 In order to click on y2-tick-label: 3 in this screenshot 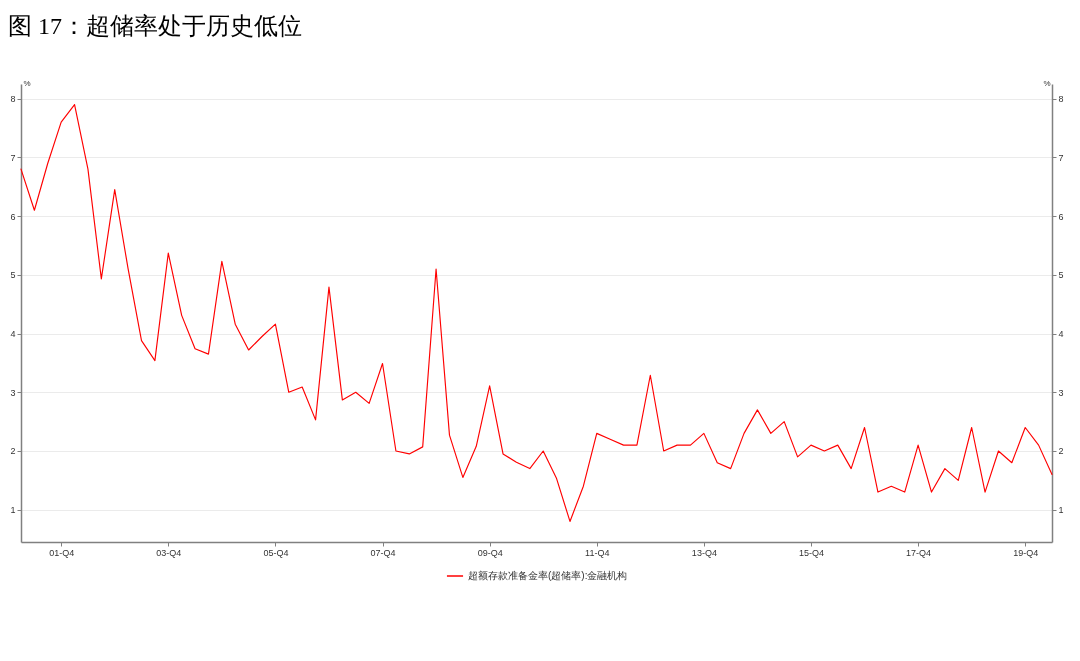, I will do `click(1061, 392)`.